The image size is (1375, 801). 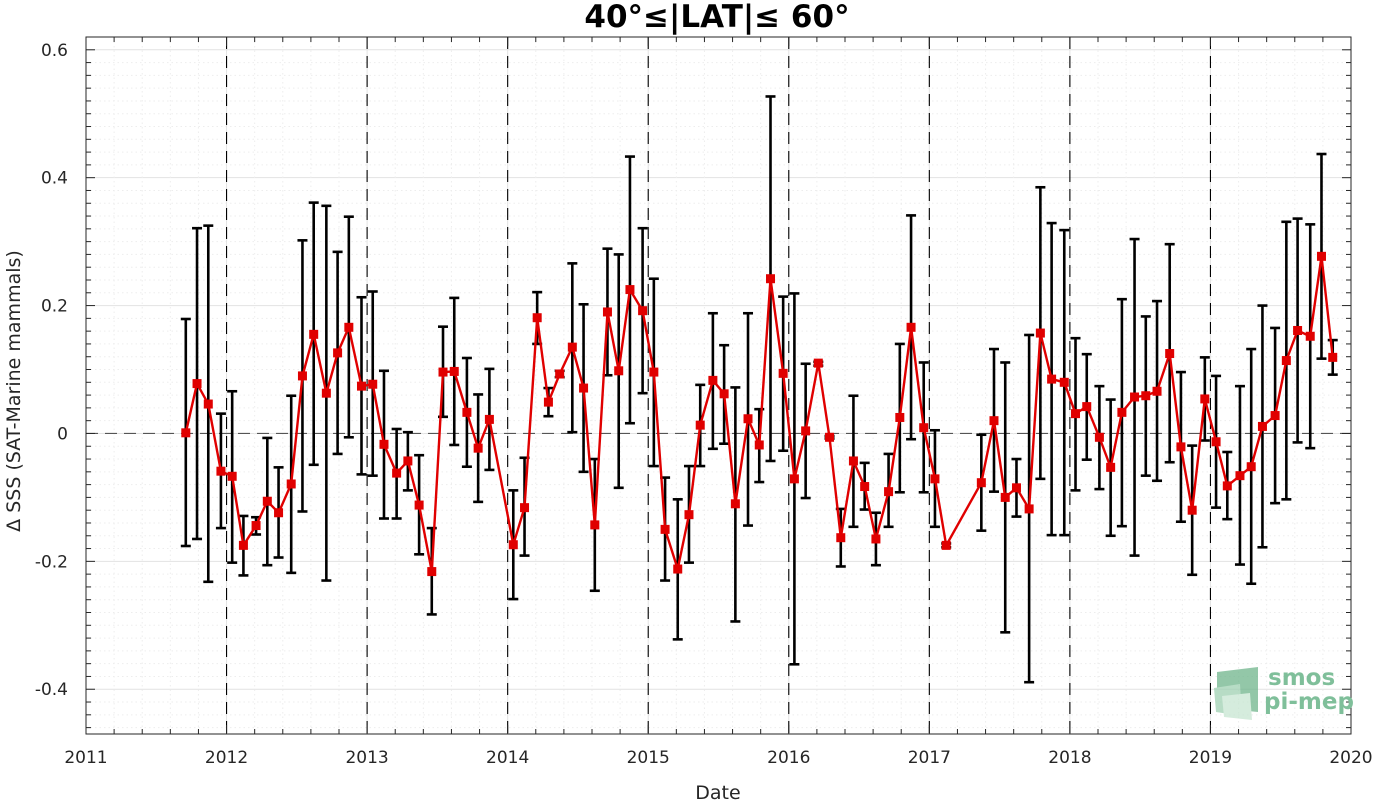 What do you see at coordinates (366, 758) in the screenshot?
I see `x-tick-label: 2013` at bounding box center [366, 758].